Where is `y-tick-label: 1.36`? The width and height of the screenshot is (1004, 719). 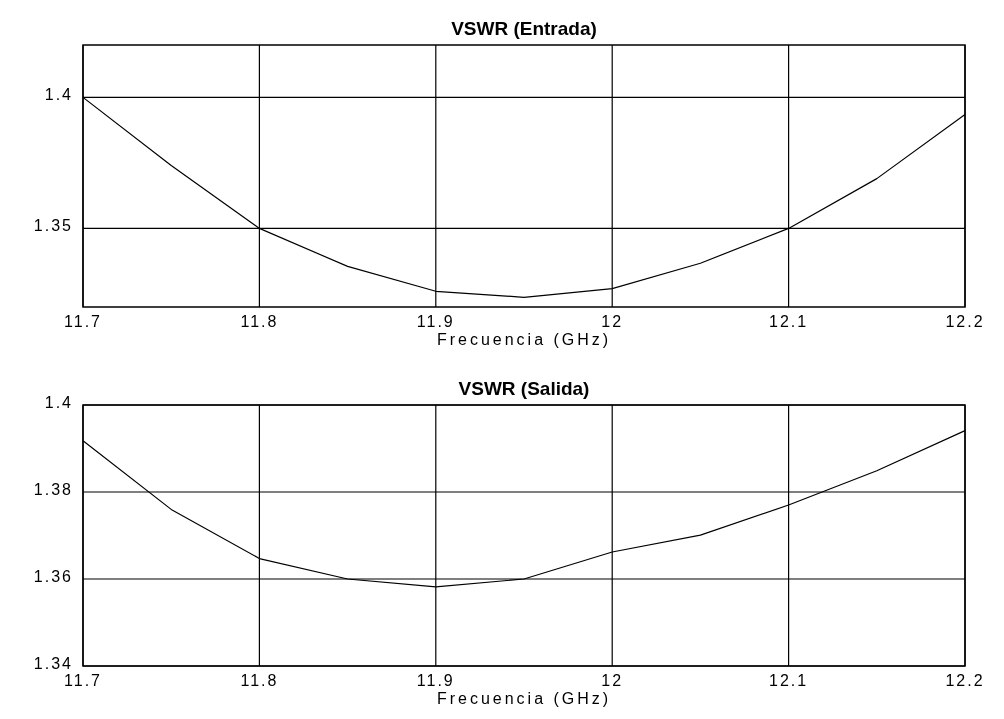 y-tick-label: 1.36 is located at coordinates (53, 576).